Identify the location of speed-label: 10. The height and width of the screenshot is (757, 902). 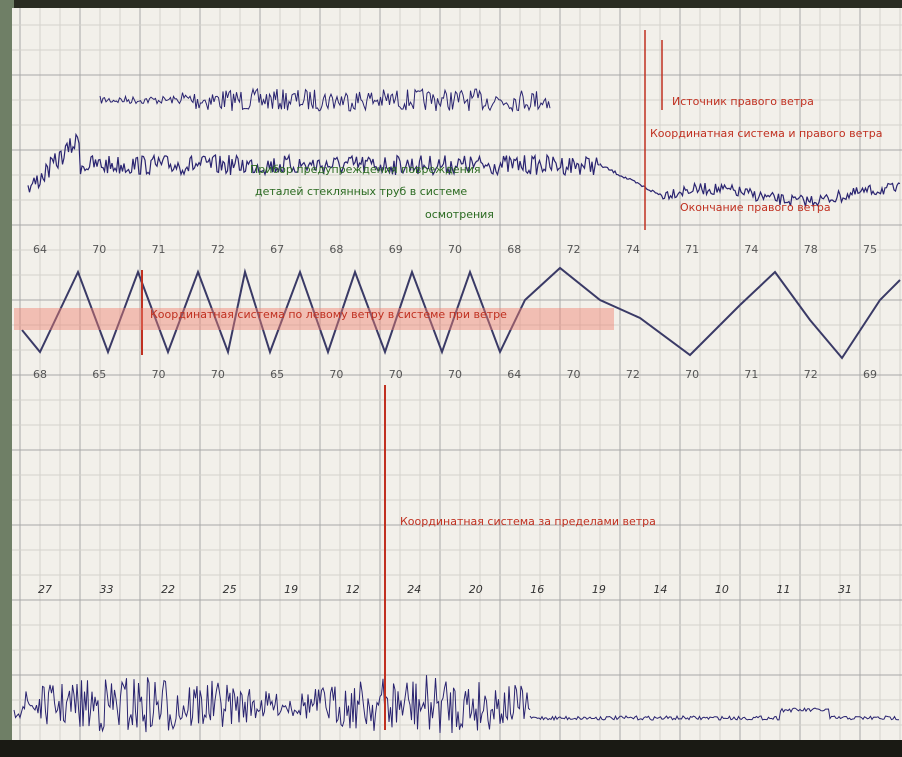
(722, 589).